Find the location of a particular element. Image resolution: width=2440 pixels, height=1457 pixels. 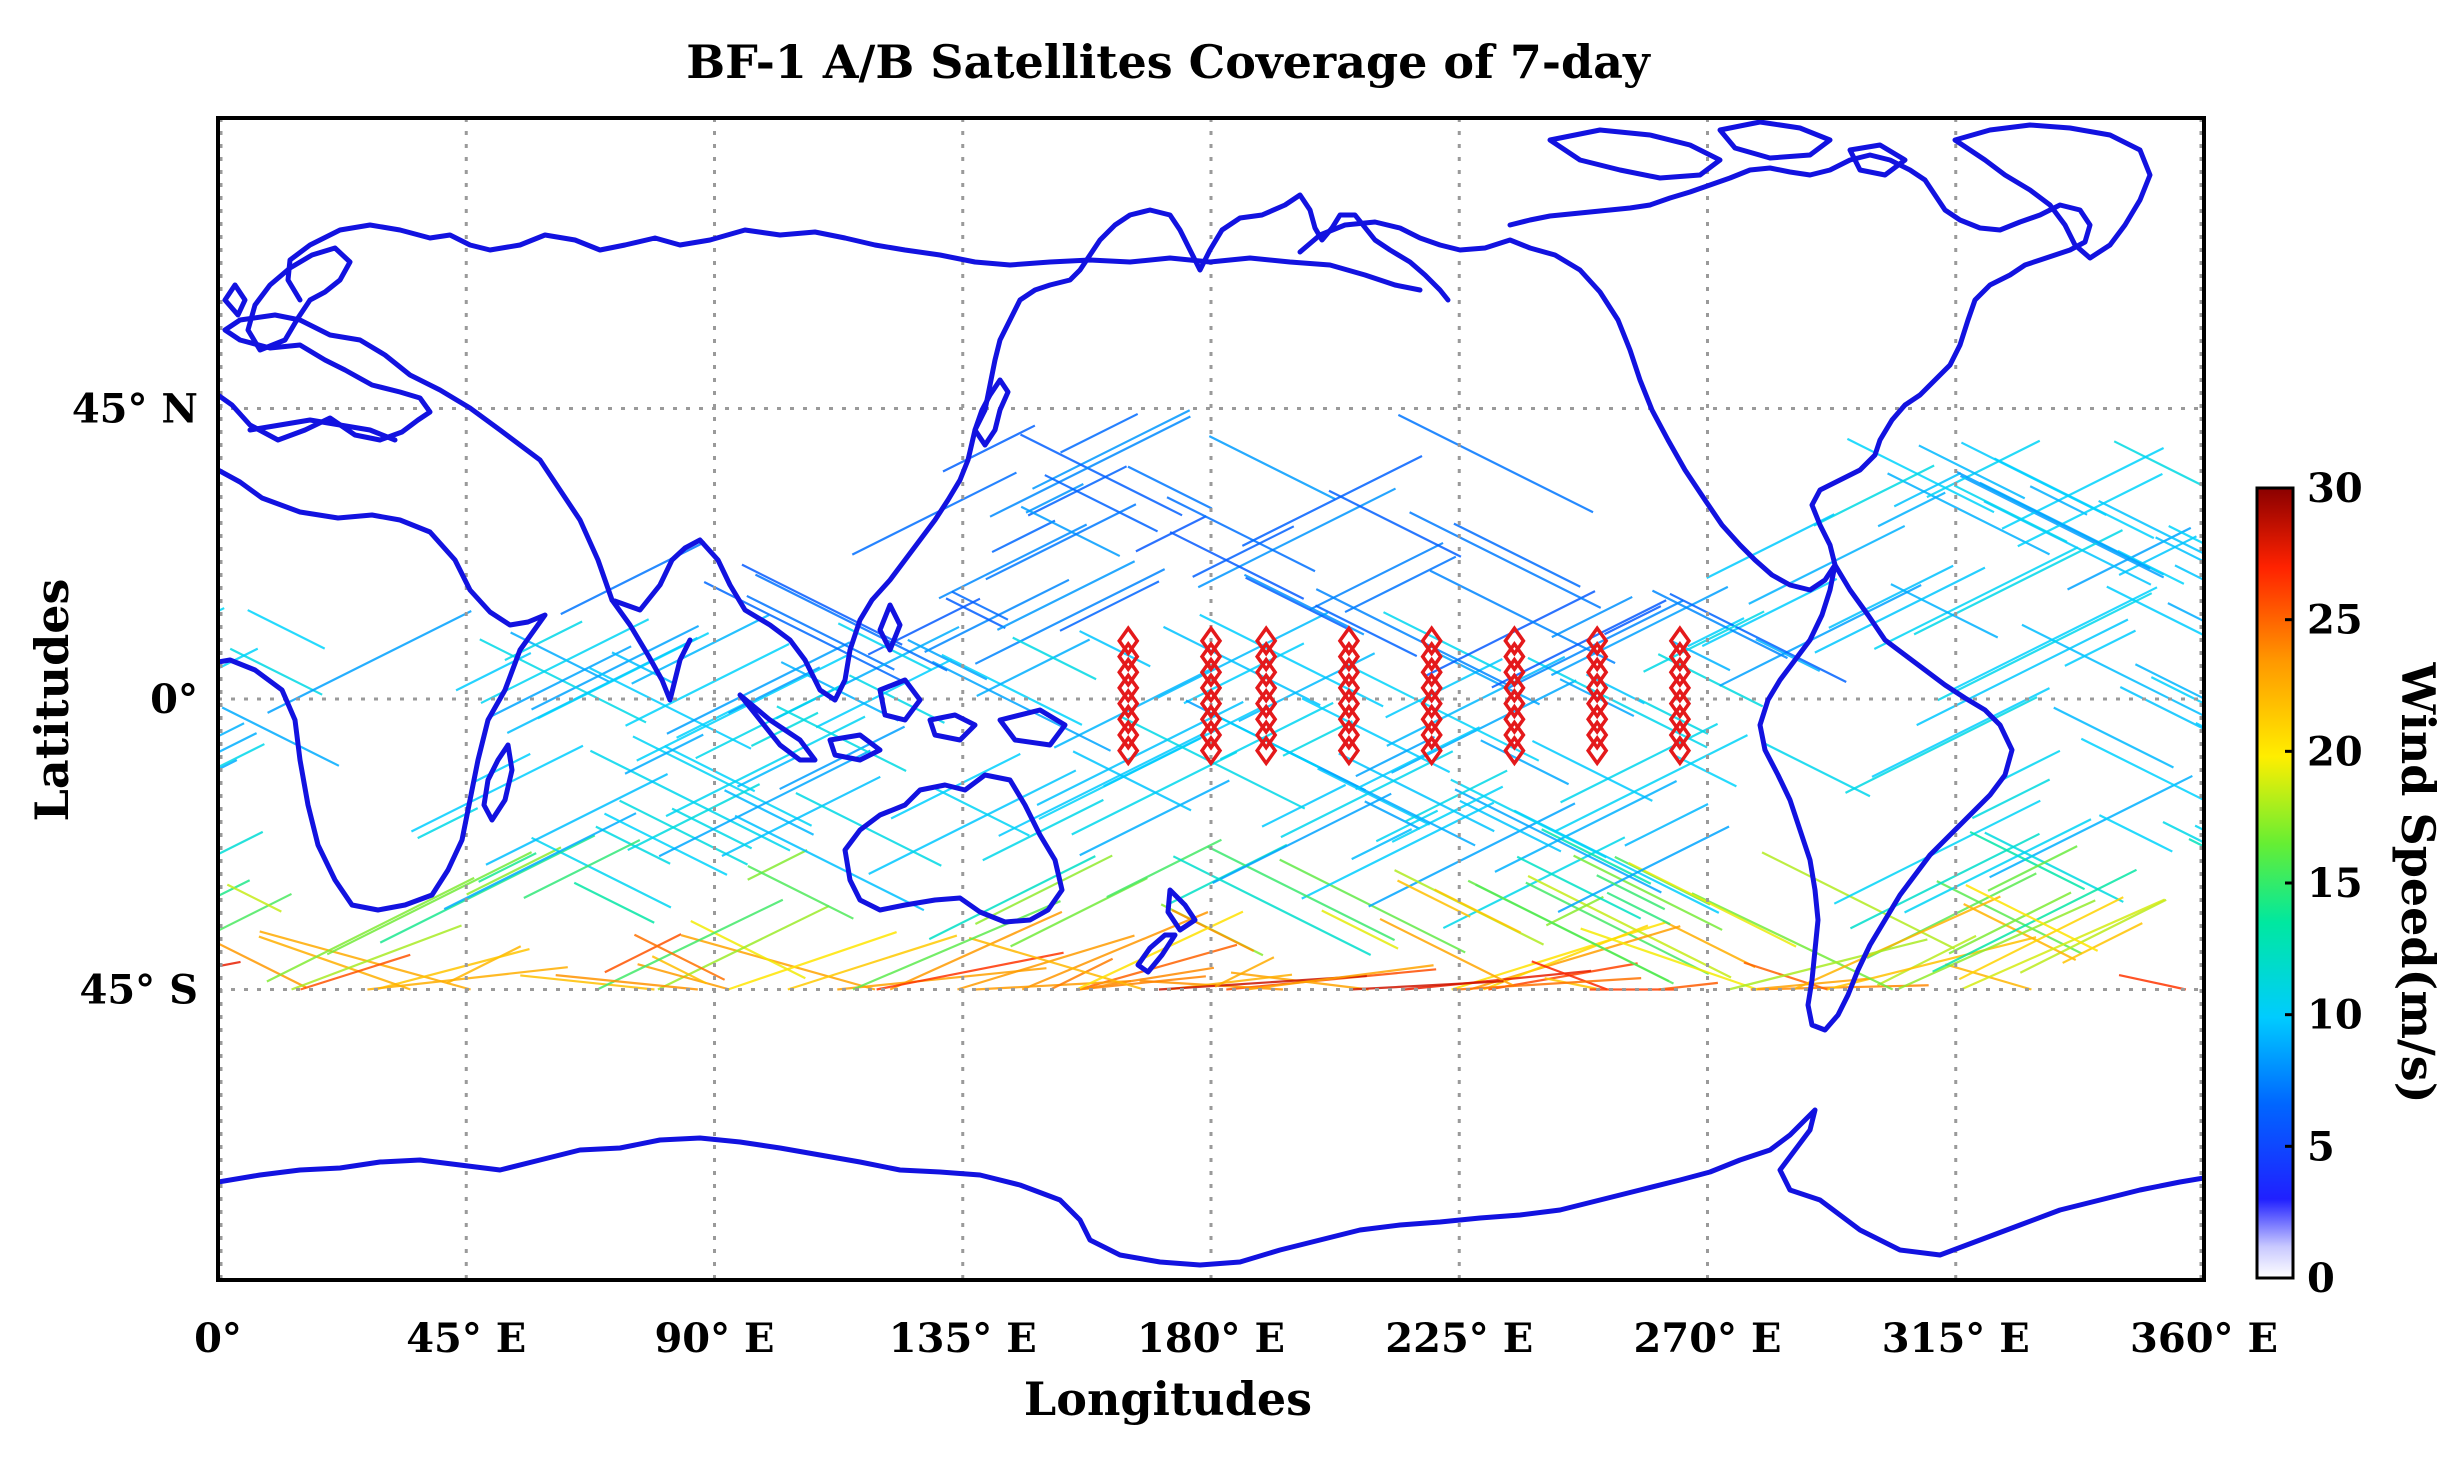

colorbar-tick-label: 30 is located at coordinates (2335, 488).